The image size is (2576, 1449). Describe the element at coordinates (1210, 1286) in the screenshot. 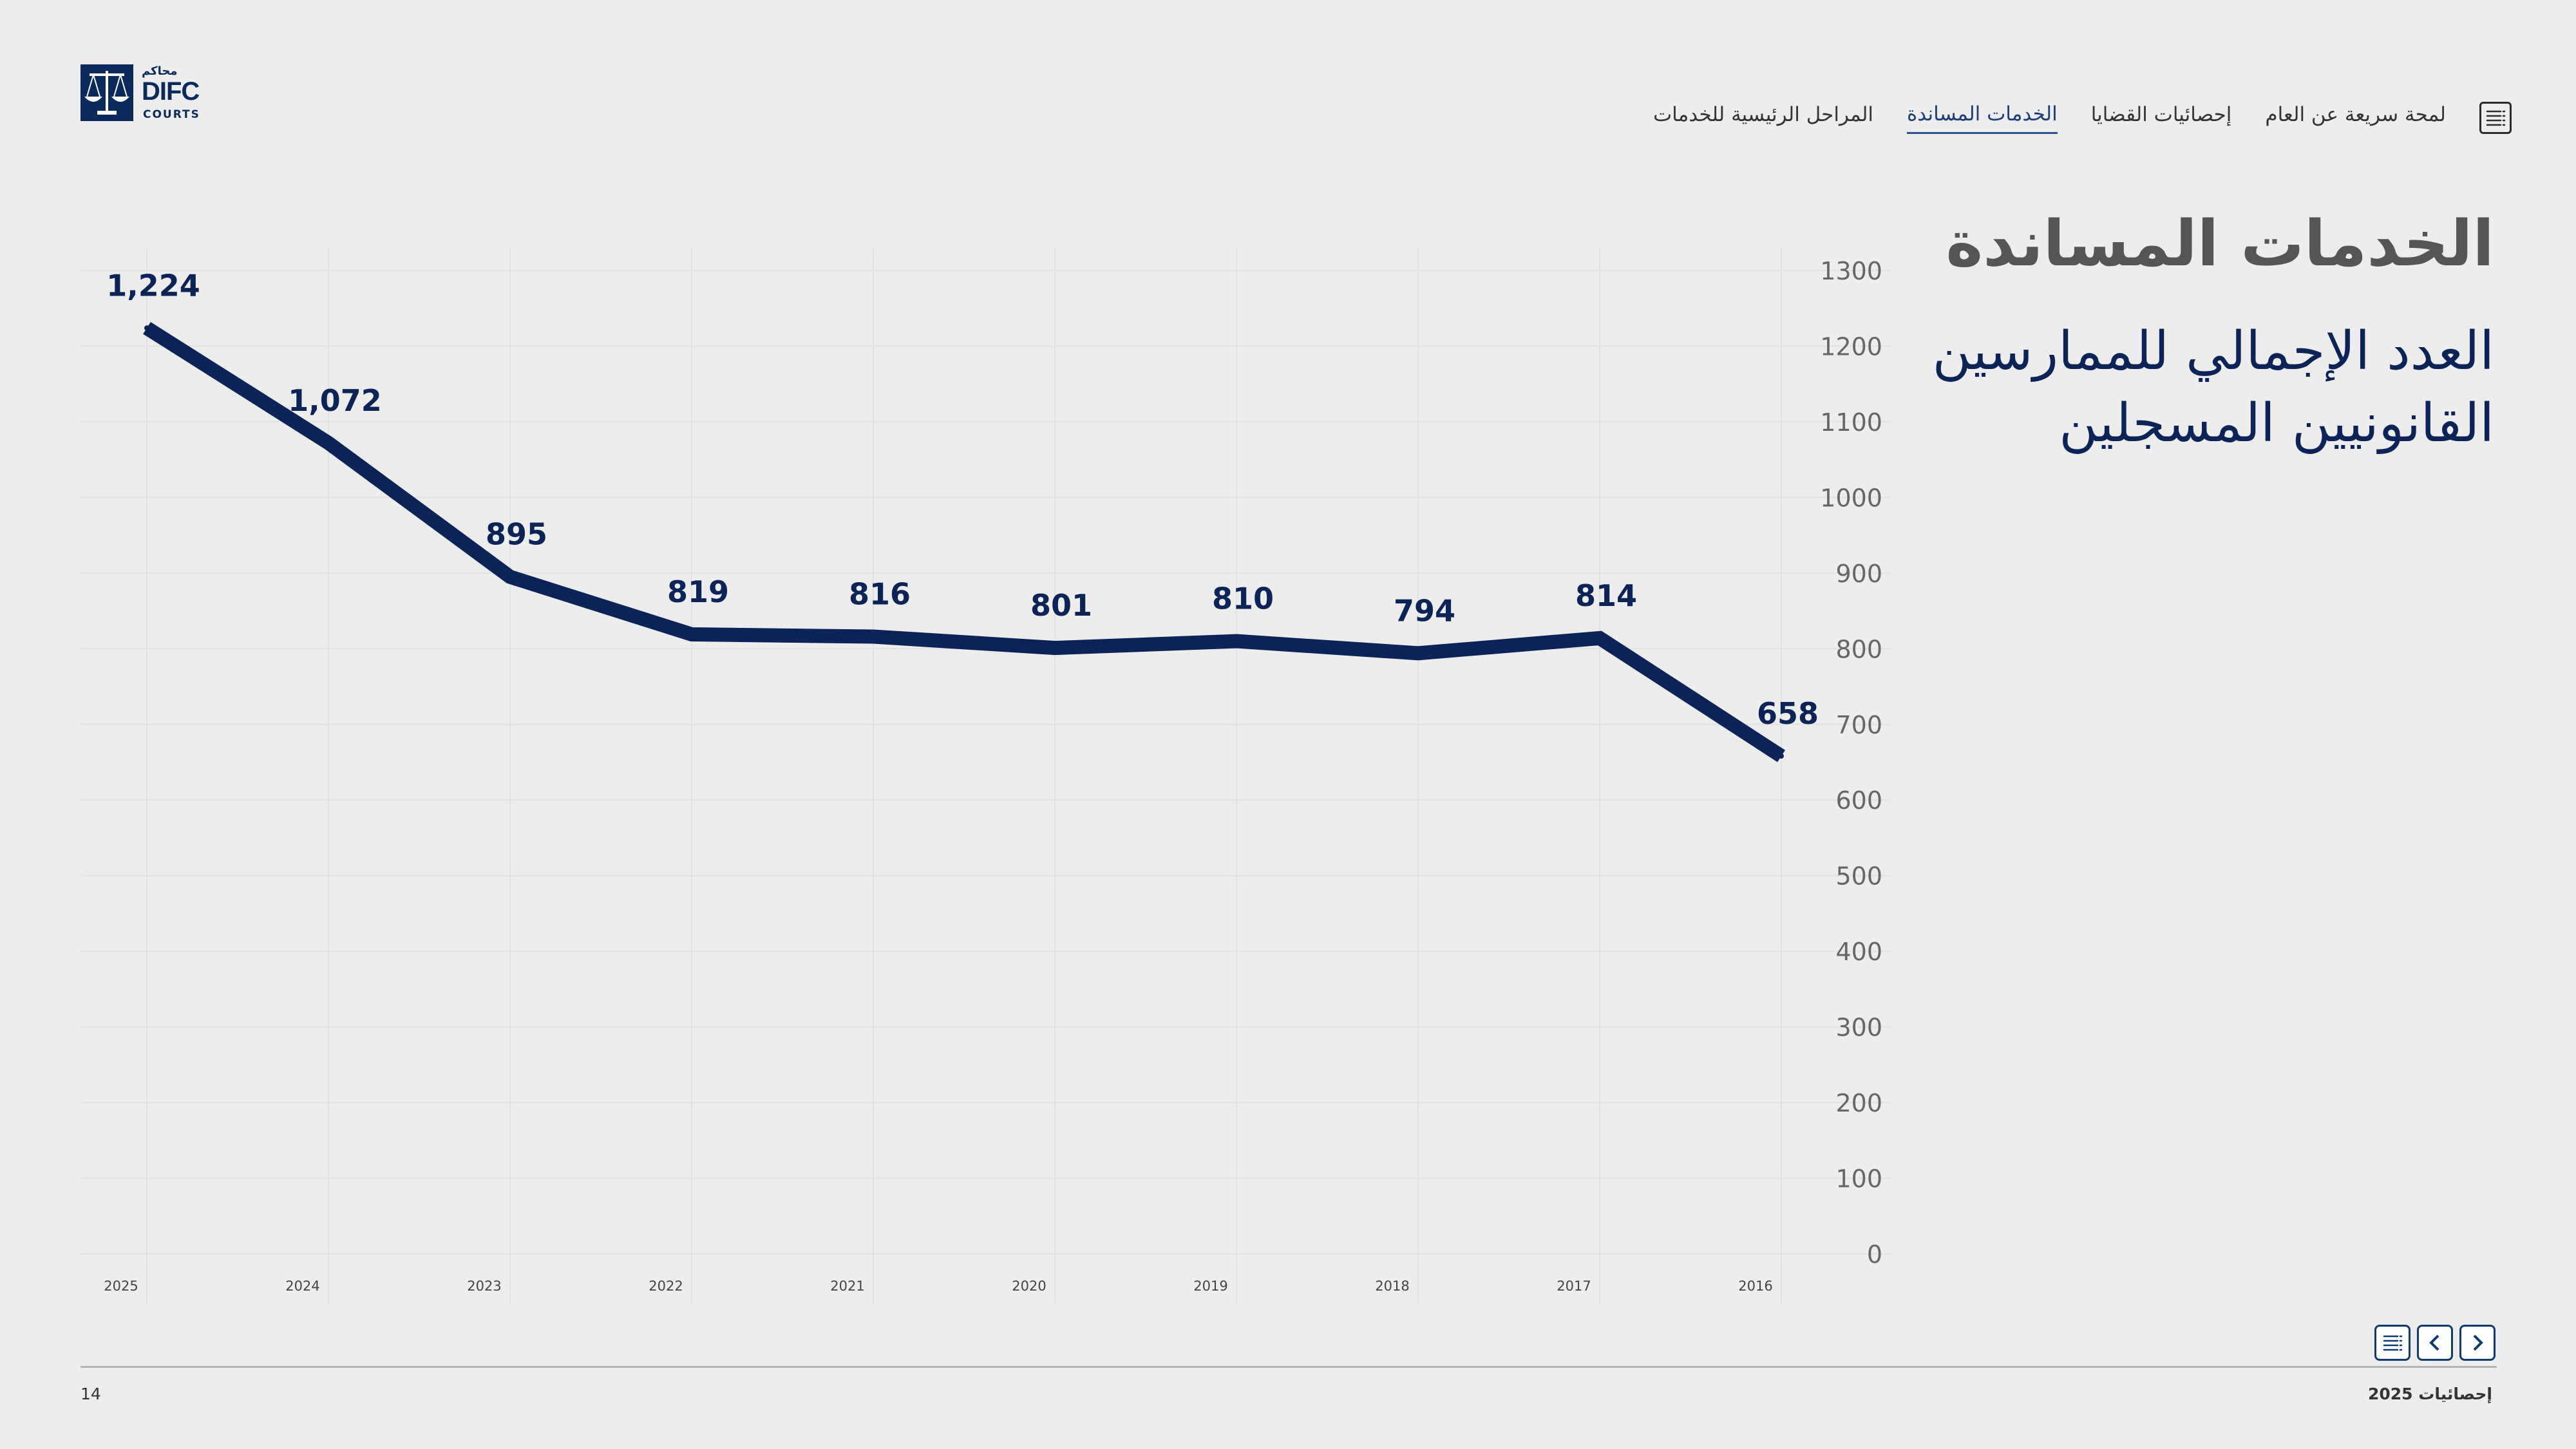

I see `x-tick-label: 2019` at that location.